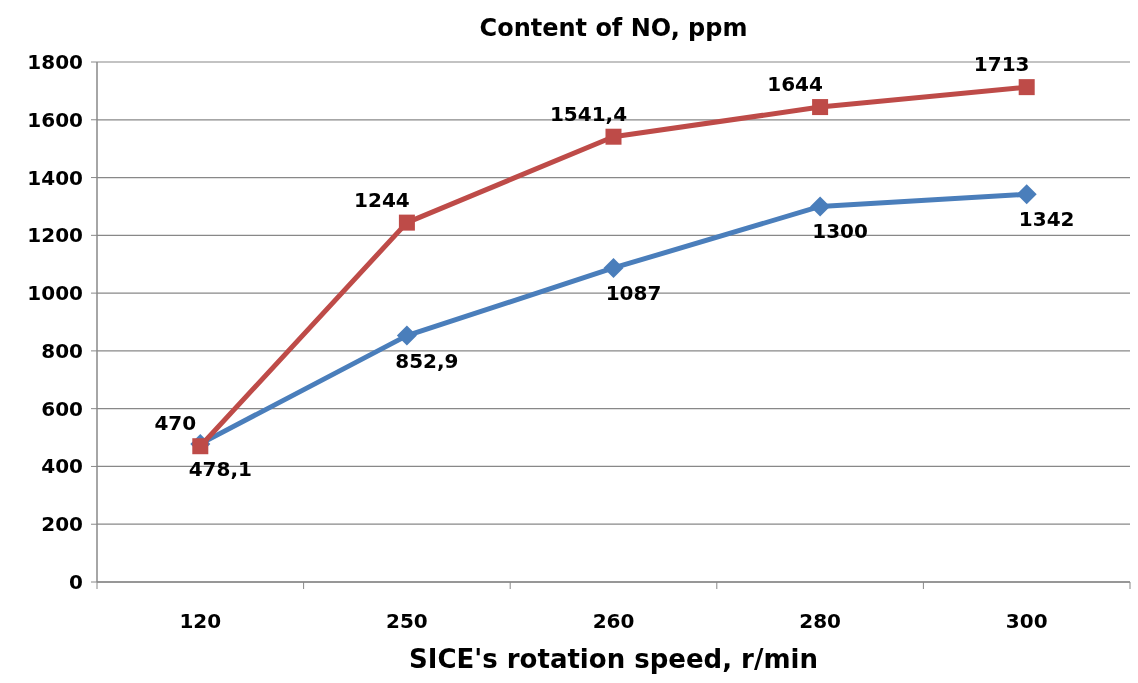 Image resolution: width=1138 pixels, height=683 pixels. What do you see at coordinates (427, 360) in the screenshot?
I see `data-label: 852,9` at bounding box center [427, 360].